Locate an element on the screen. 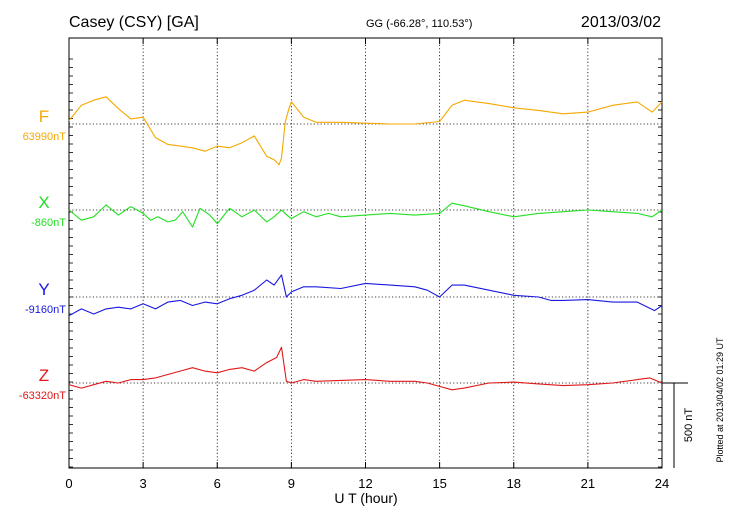 The height and width of the screenshot is (520, 730). x-tick-label: 9 is located at coordinates (291, 483).